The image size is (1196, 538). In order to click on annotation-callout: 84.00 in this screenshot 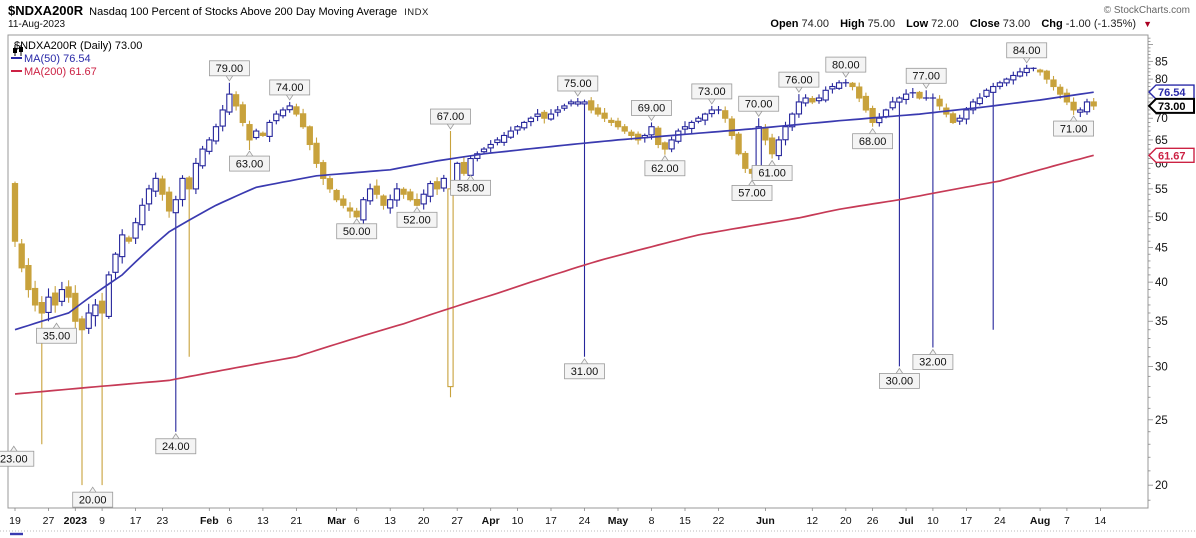, I will do `click(1027, 53)`.